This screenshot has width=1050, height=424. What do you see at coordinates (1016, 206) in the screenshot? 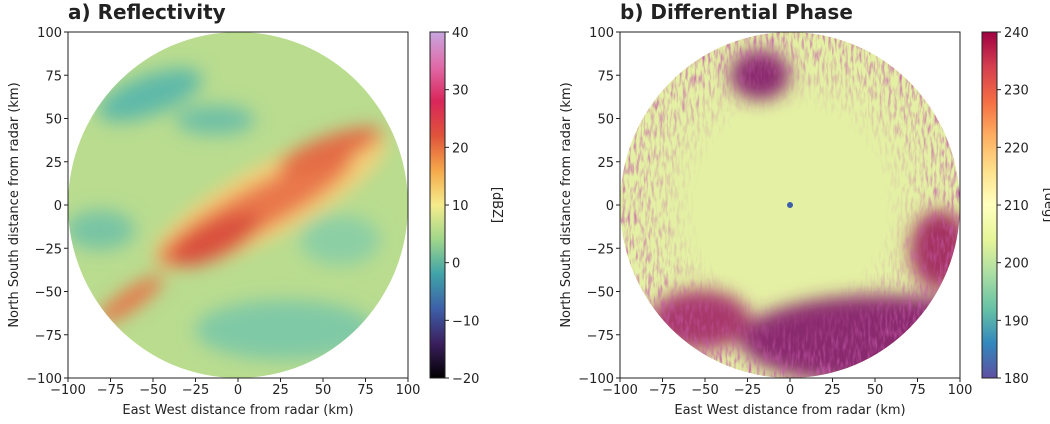
I see `colorbar-tick-label: 210` at bounding box center [1016, 206].